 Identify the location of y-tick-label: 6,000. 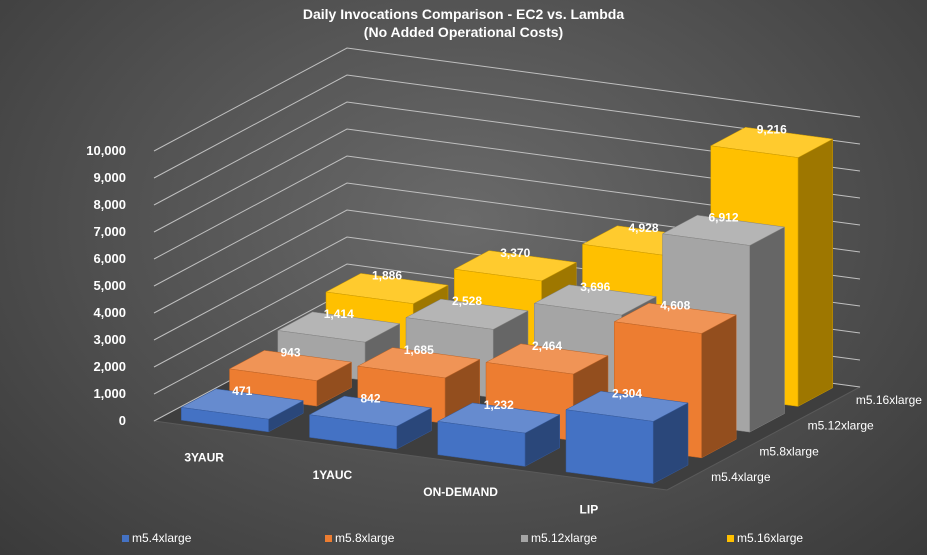
(109, 258).